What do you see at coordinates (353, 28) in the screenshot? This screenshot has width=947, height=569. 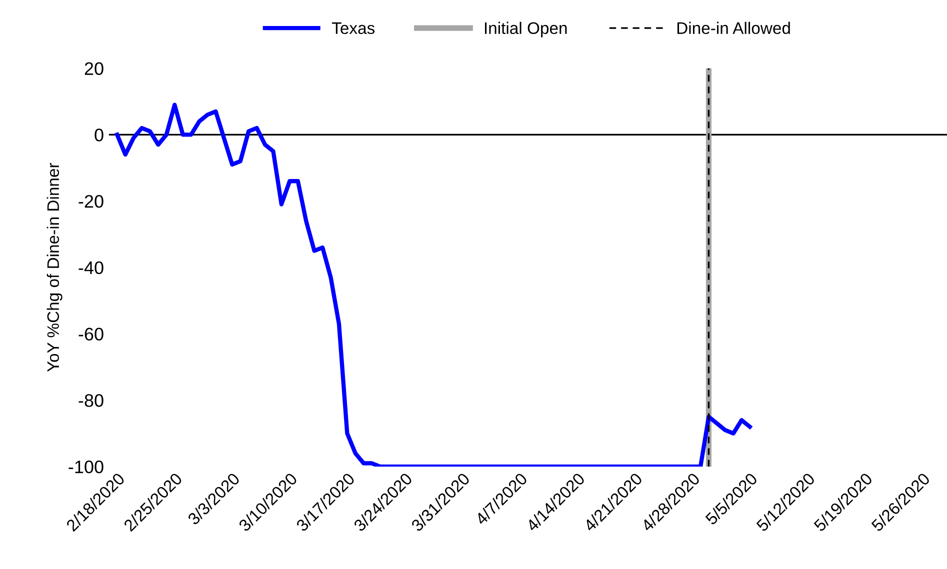 I see `legend-label: Texas` at bounding box center [353, 28].